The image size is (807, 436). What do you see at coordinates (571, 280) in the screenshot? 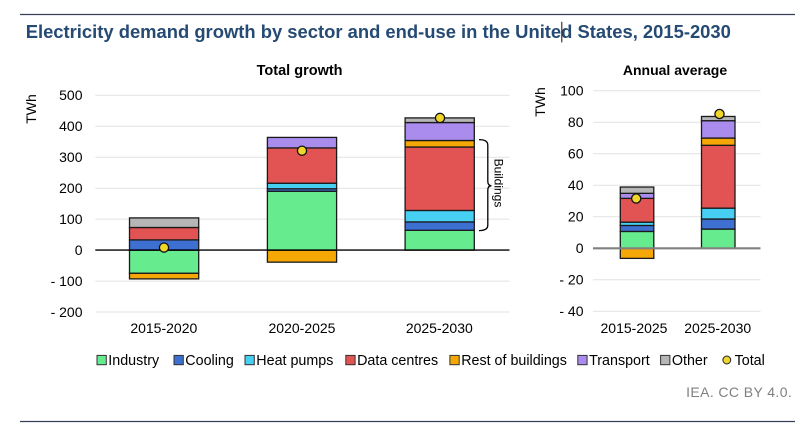
I see `svg-text: - 20` at bounding box center [571, 280].